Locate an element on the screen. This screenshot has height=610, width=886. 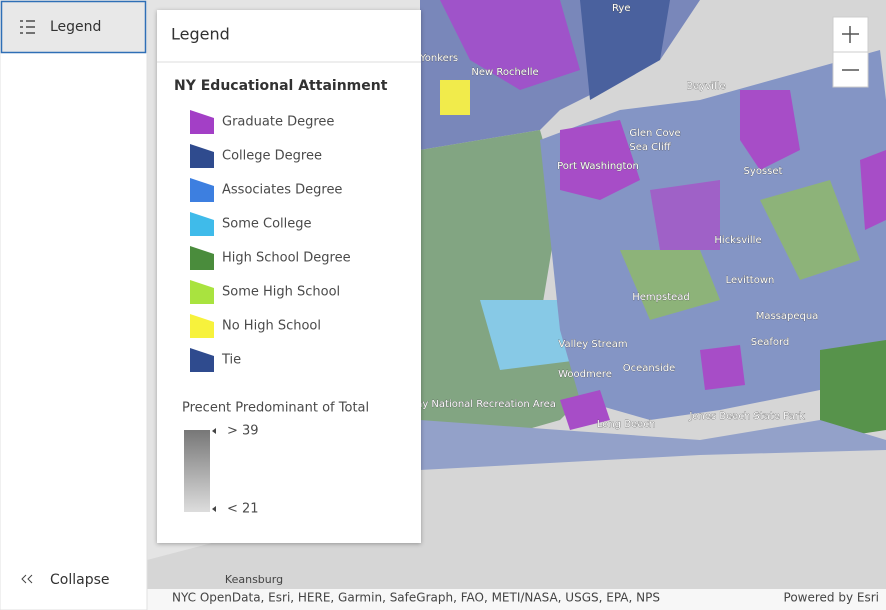
opacity-high: > 39 is located at coordinates (243, 431).